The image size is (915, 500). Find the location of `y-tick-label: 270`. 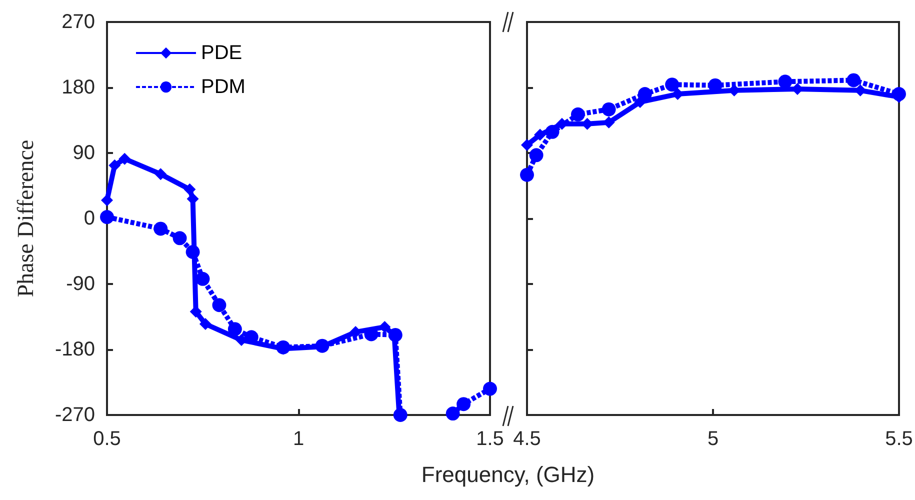

y-tick-label: 270 is located at coordinates (78, 22).